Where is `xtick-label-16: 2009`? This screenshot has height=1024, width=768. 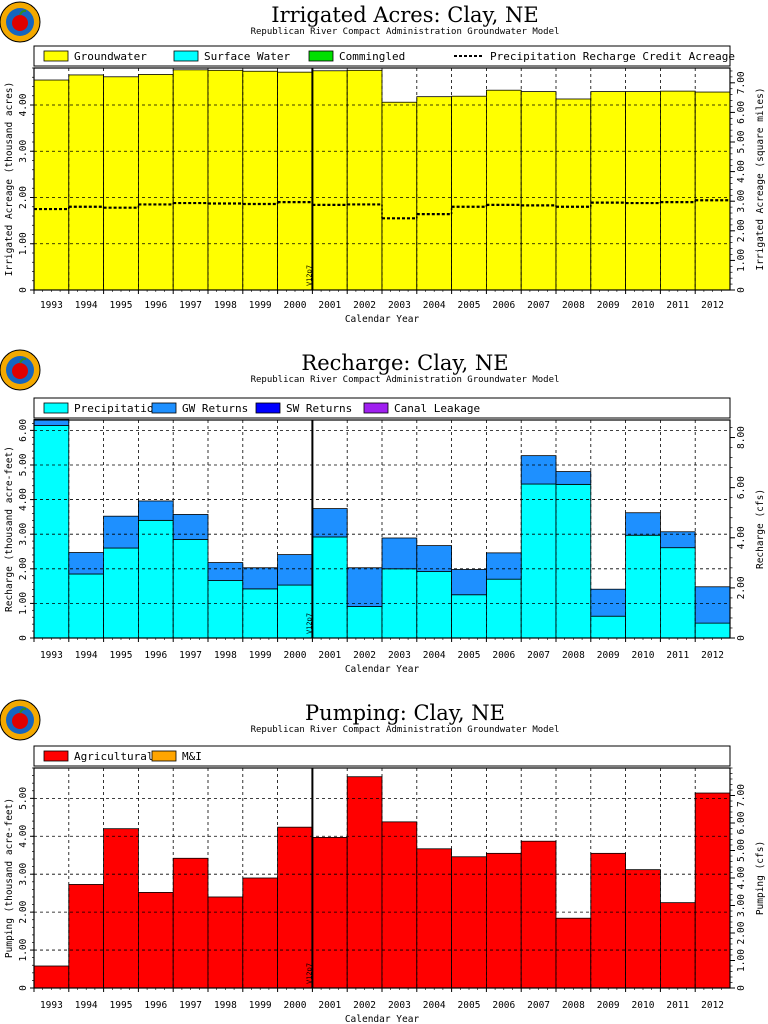 xtick-label-16: 2009 is located at coordinates (608, 305).